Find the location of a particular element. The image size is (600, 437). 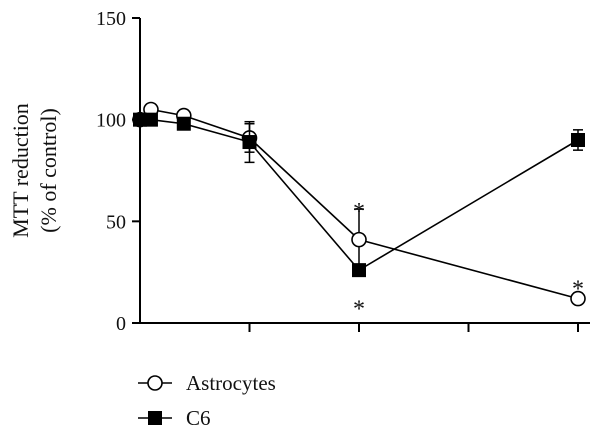

y-tick-label: 150 is located at coordinates (111, 19).